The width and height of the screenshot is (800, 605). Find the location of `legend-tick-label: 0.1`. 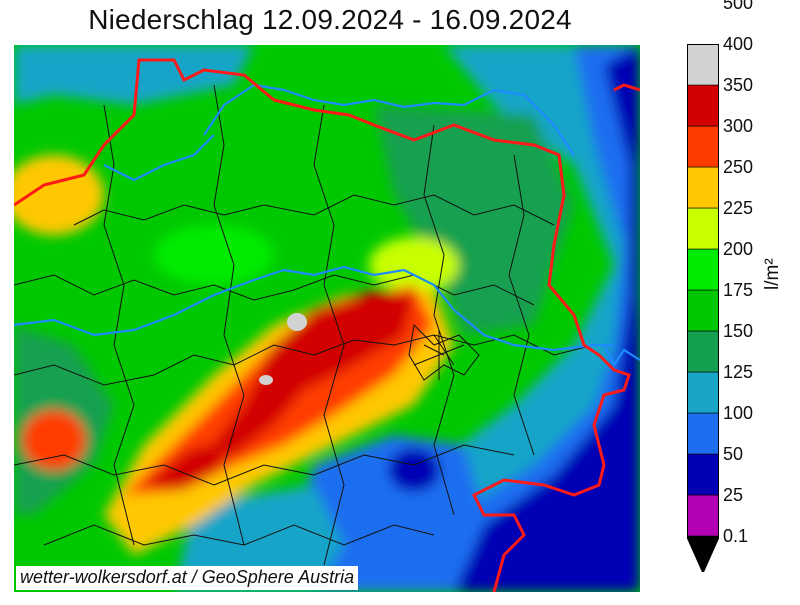

legend-tick-label: 0.1 is located at coordinates (736, 536).